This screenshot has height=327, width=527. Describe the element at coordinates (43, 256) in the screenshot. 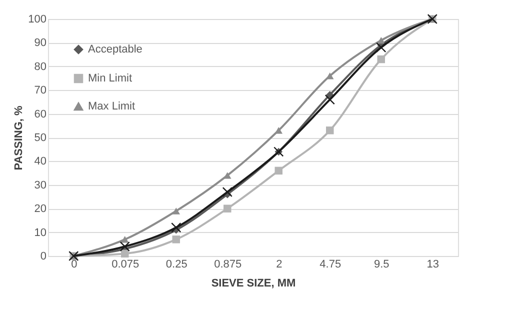

I see `y-tick-label: 0` at that location.